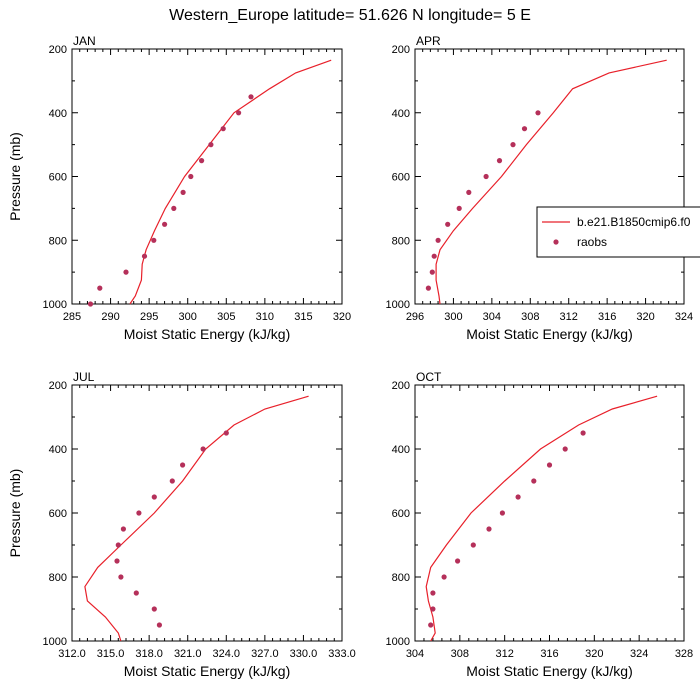 This screenshot has width=700, height=700. I want to click on x-tick-label: 324.0, so click(227, 654).